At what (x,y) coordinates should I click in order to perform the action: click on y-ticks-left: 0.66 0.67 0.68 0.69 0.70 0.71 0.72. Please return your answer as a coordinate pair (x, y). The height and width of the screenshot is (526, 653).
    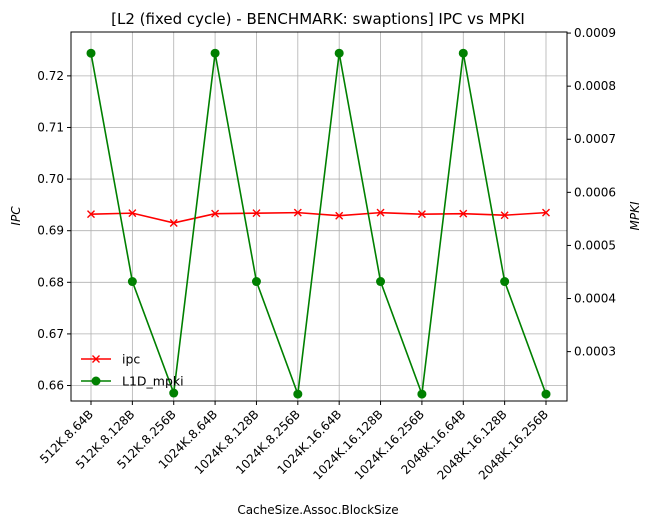
    Looking at the image, I should click on (54, 231).